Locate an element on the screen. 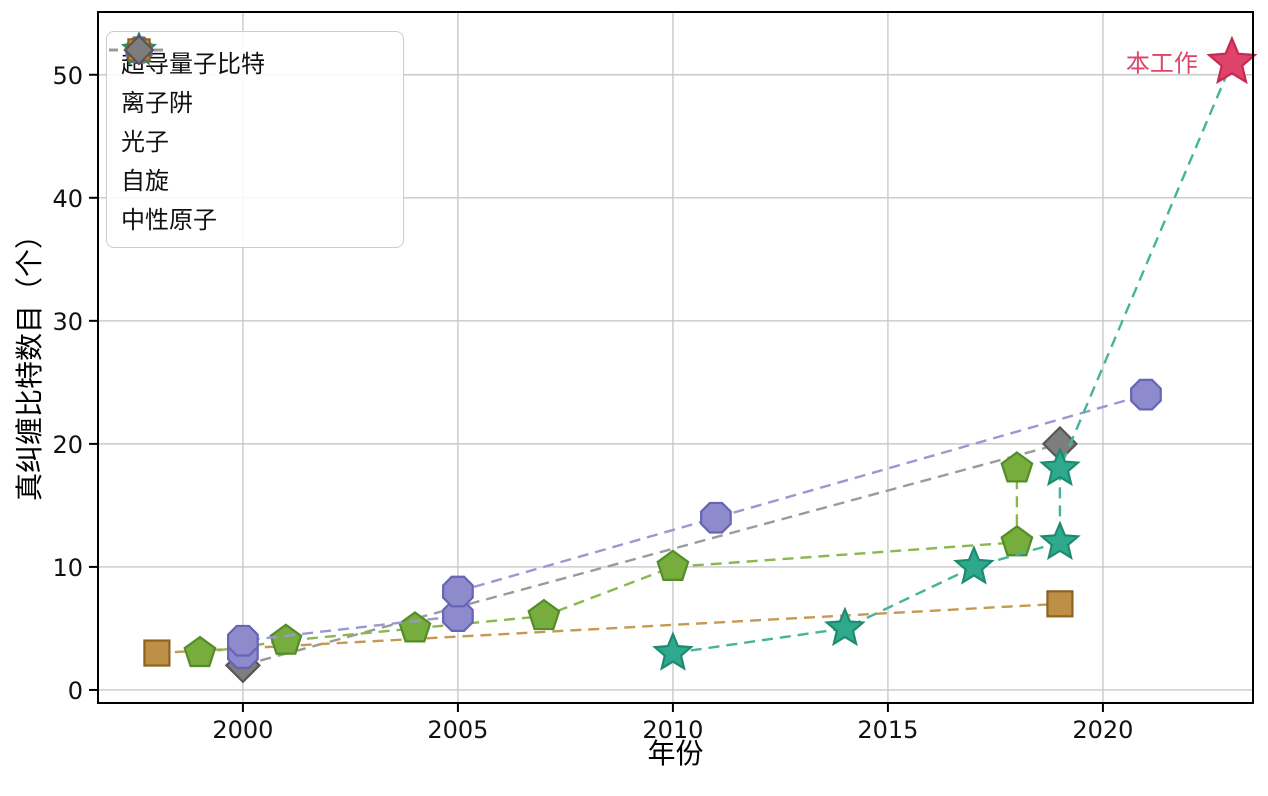 The height and width of the screenshot is (796, 1268). x-tick-label: 2010 is located at coordinates (672, 730).